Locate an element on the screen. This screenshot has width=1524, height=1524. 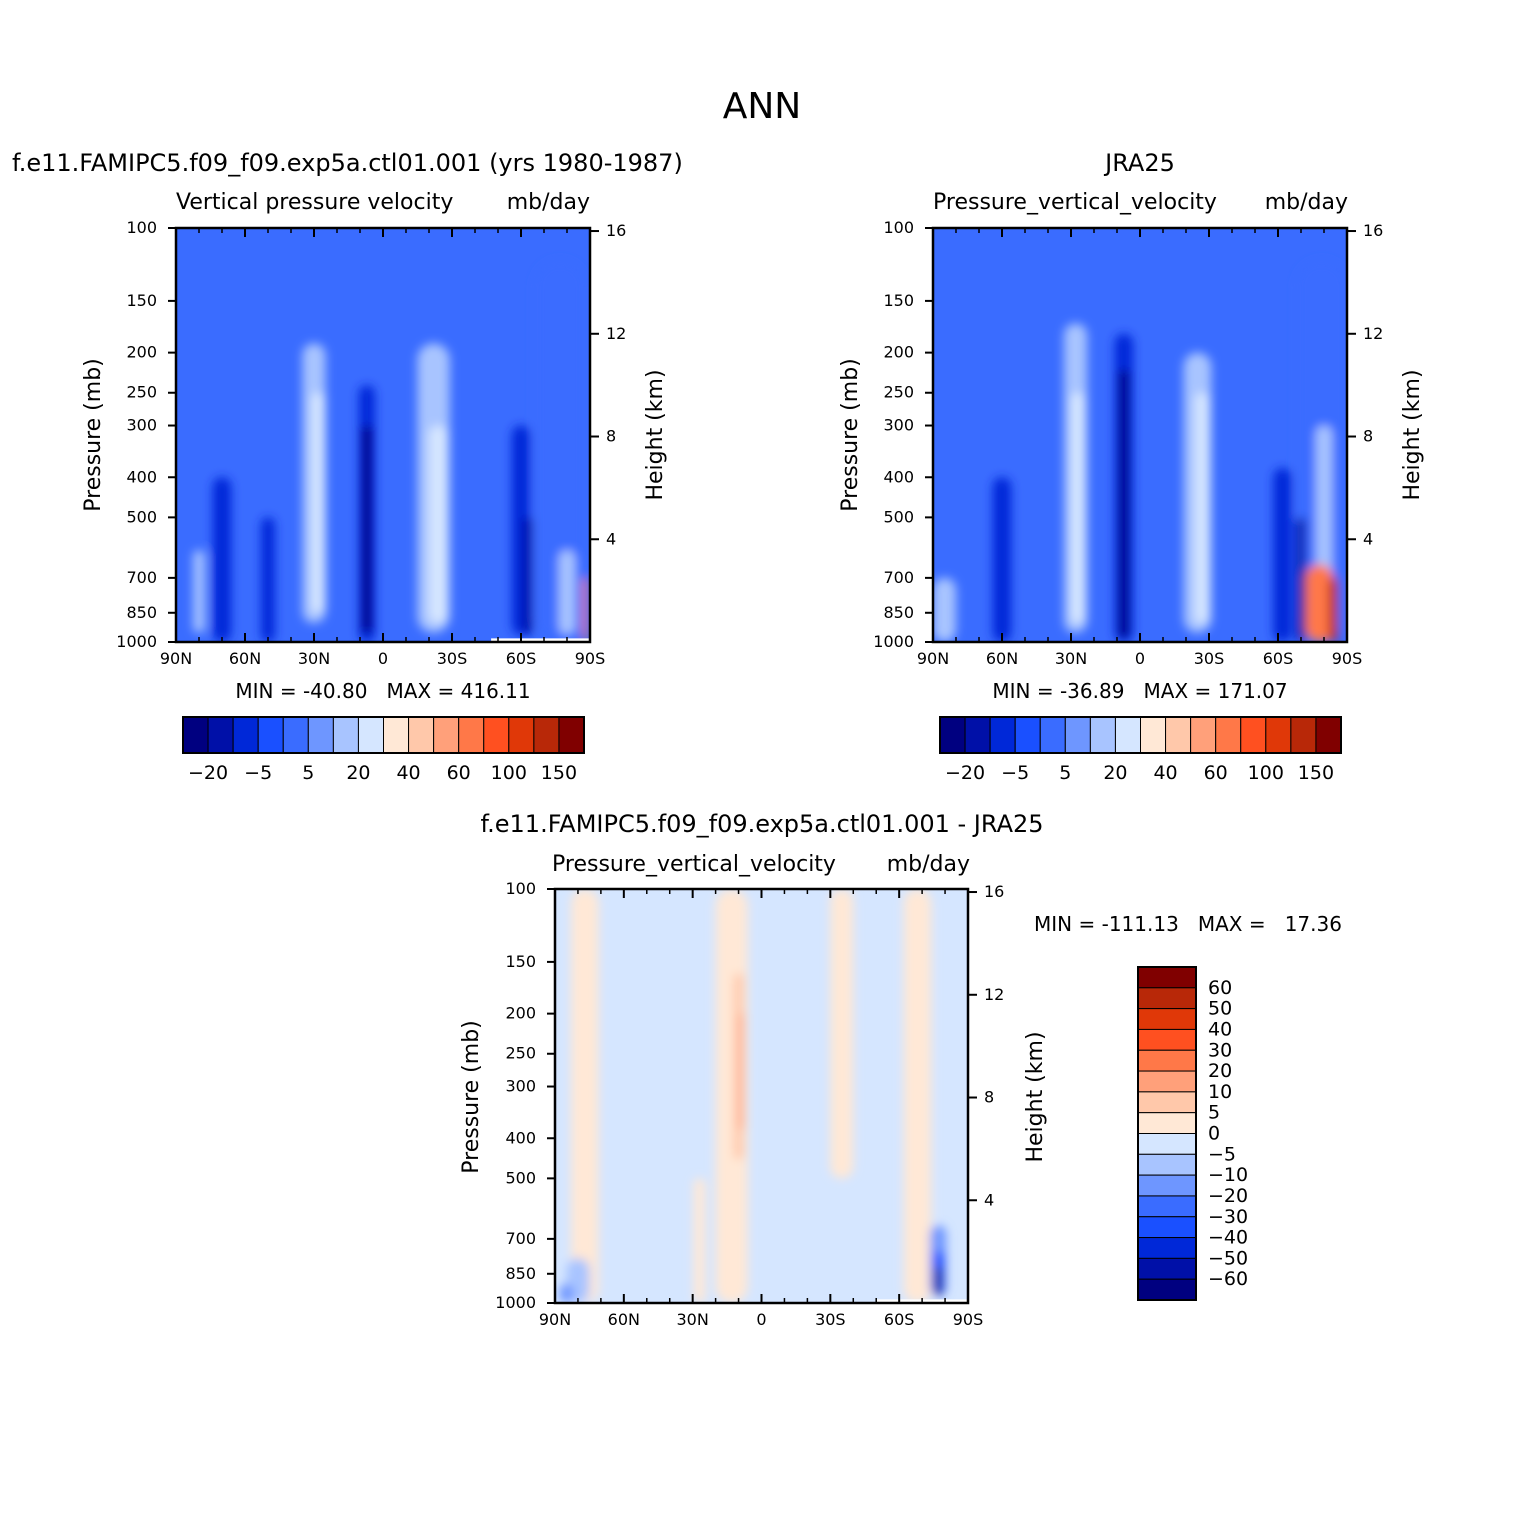
y-tick-label: 500 is located at coordinates (520, 1177).